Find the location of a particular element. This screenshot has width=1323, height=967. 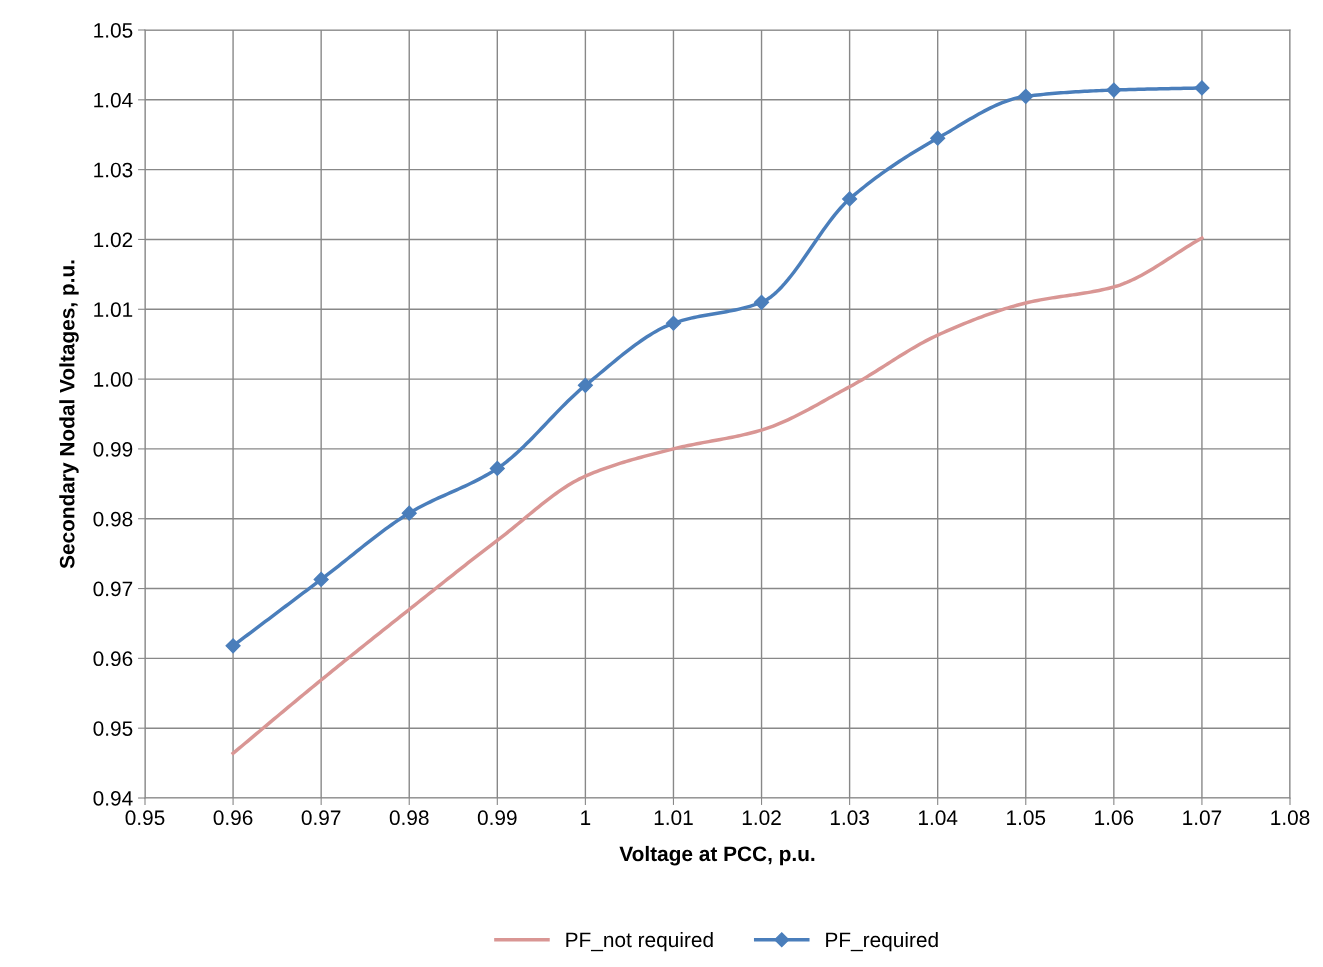

x-tick-label: 0.97 is located at coordinates (321, 818).